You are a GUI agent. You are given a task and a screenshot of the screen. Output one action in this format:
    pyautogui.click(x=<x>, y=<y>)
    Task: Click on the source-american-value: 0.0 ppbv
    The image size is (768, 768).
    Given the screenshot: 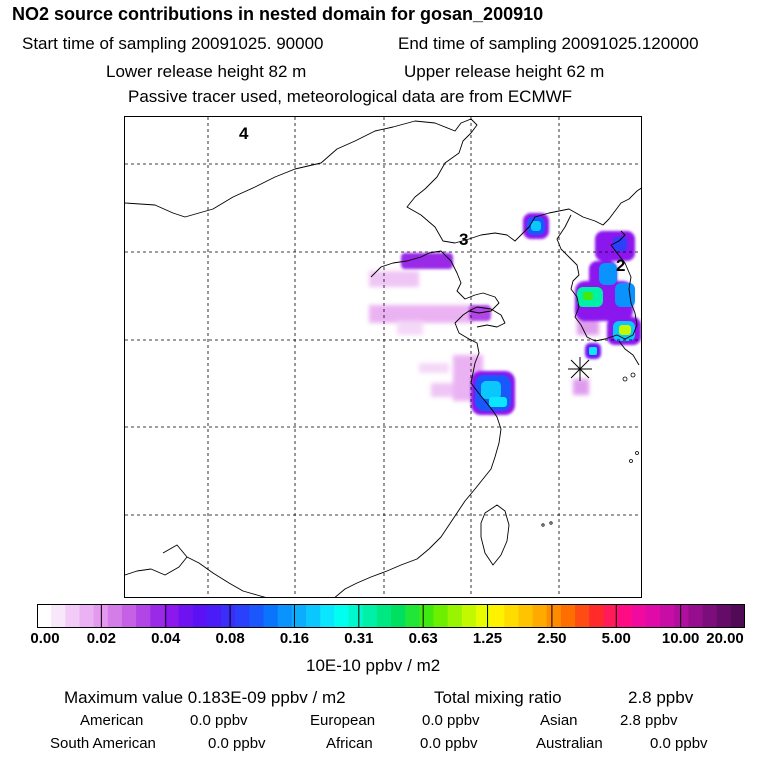 What is the action you would take?
    pyautogui.click(x=219, y=720)
    